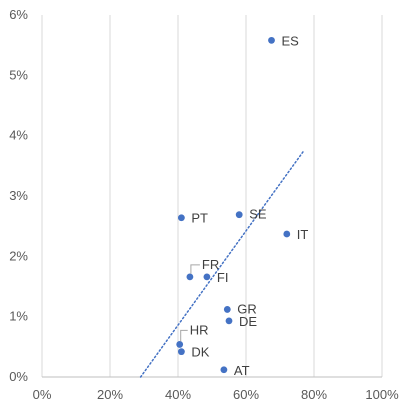 The image size is (413, 412). I want to click on x-tick-label: 40%, so click(178, 394).